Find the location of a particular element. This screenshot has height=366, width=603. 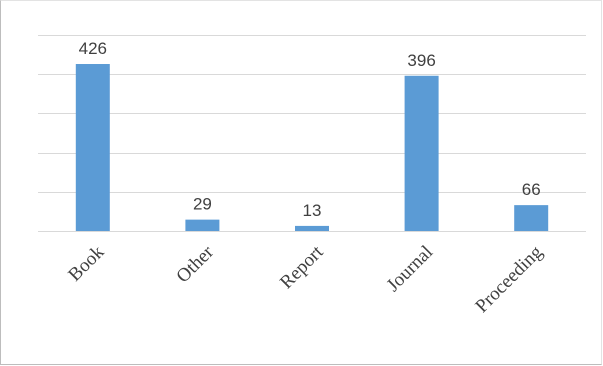

bar-journal is located at coordinates (421, 153).